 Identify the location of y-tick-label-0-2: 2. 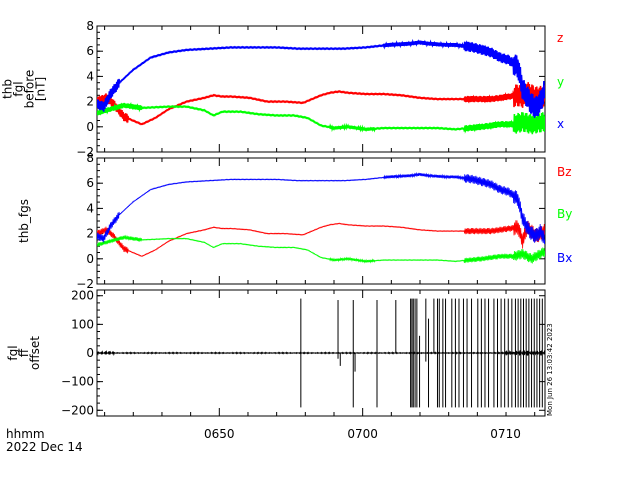
(90, 102).